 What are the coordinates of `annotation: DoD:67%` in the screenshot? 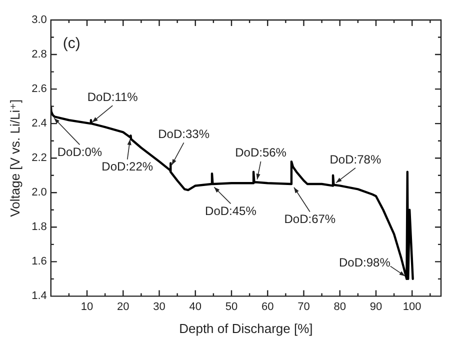 It's located at (310, 219).